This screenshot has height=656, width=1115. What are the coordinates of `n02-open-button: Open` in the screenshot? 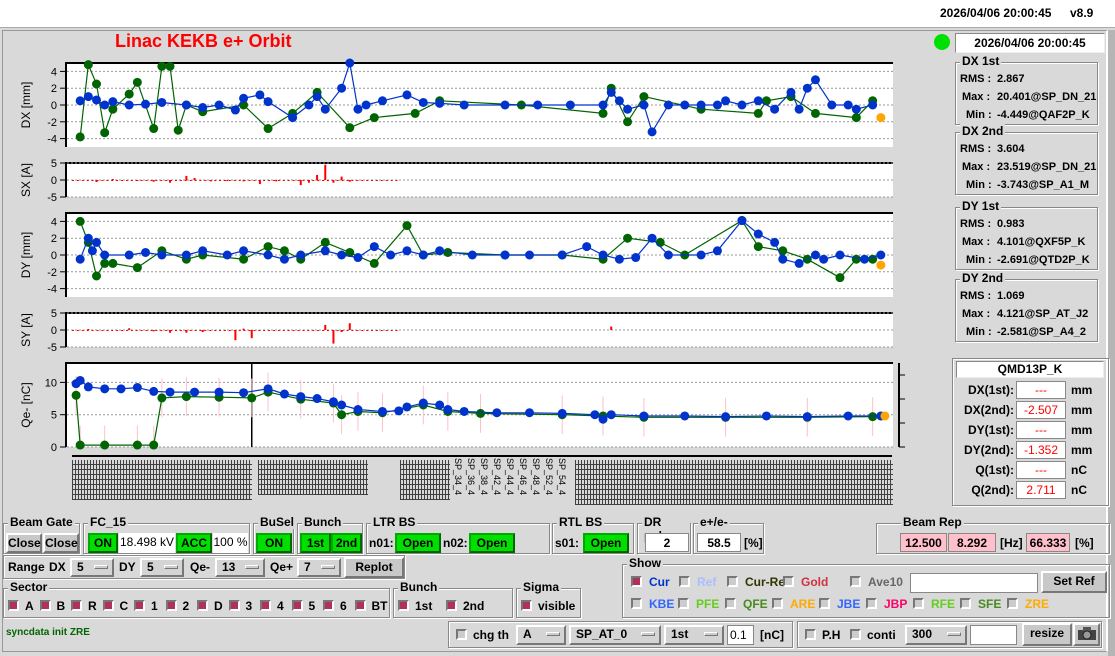 It's located at (492, 543).